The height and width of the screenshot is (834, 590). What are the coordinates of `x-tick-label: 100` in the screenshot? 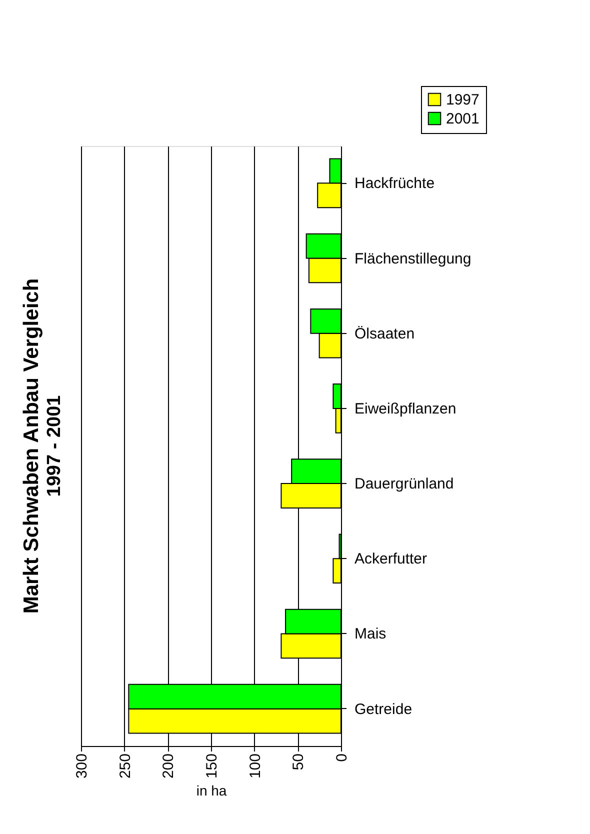 It's located at (255, 766).